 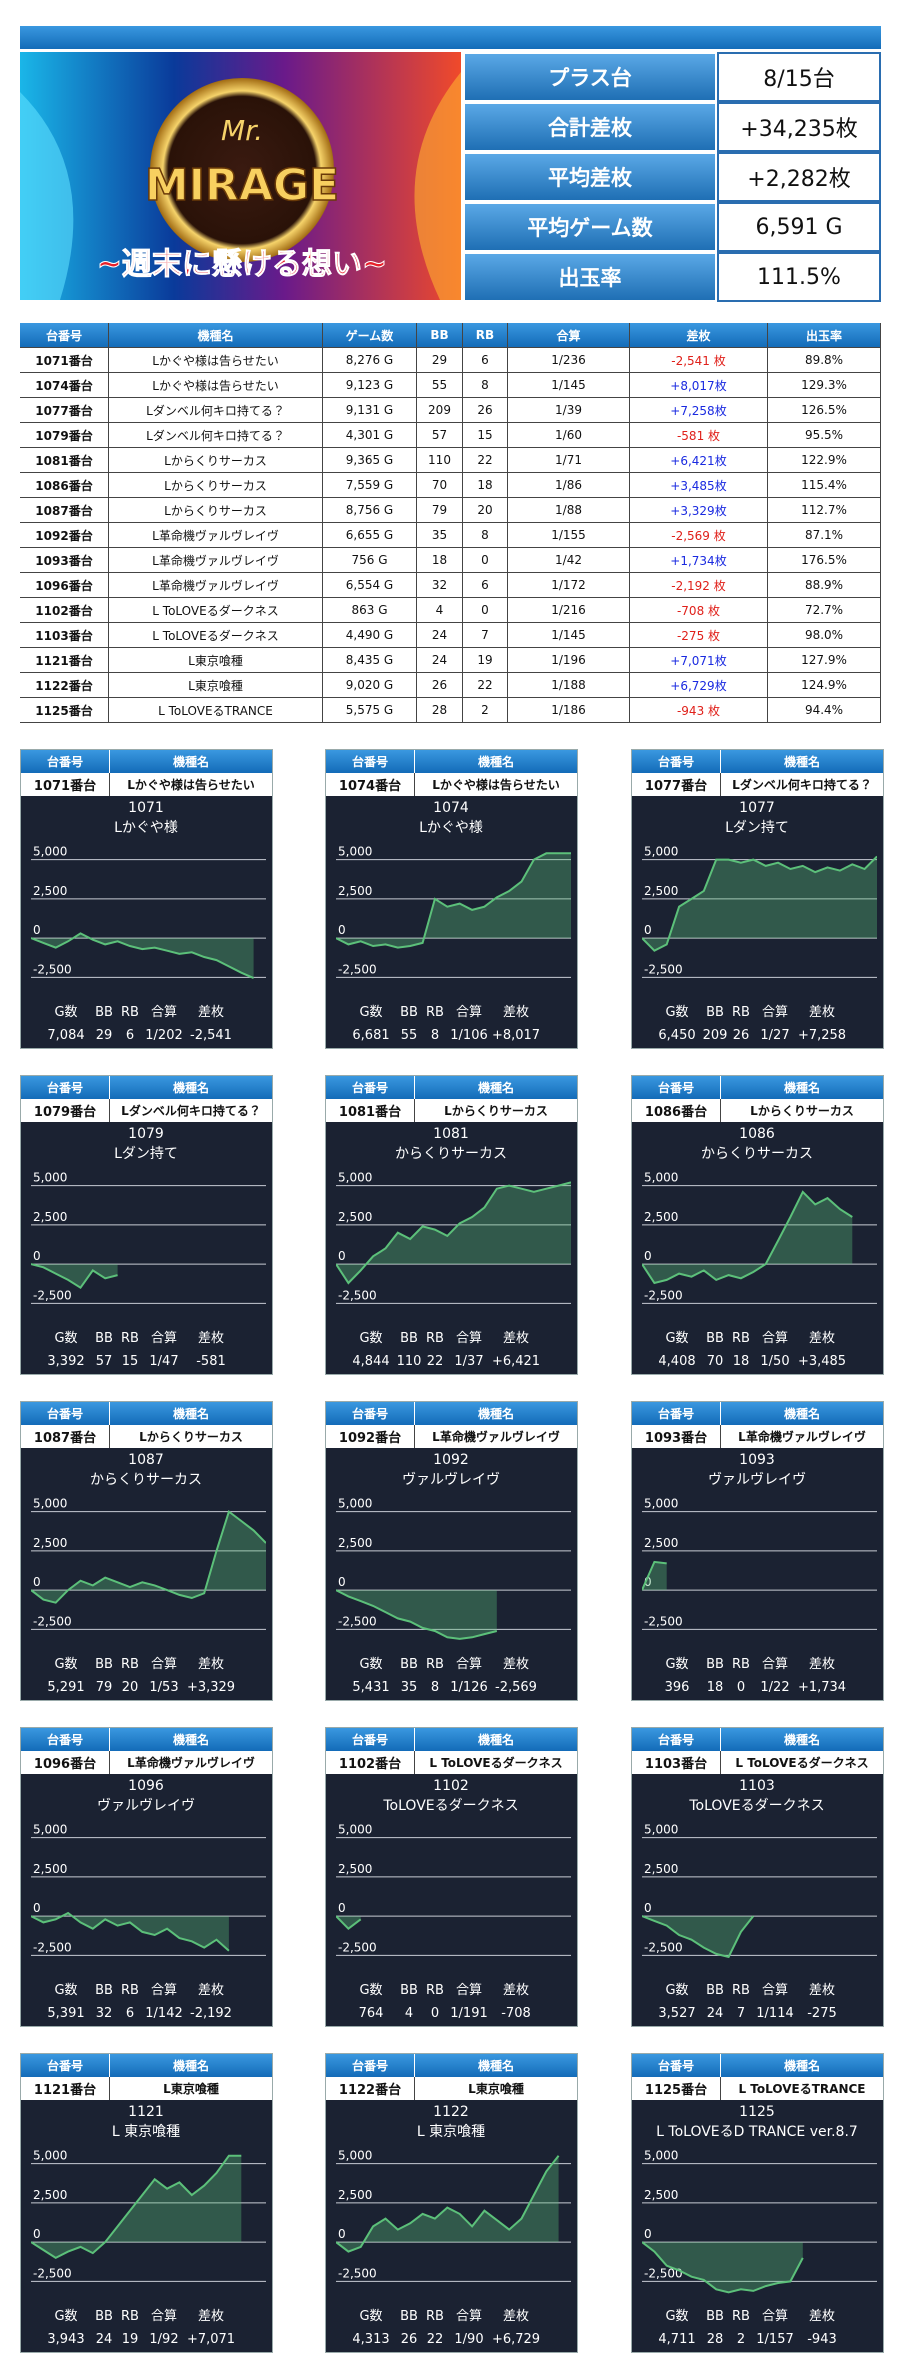 I want to click on table-cell: 6,655 G, so click(x=370, y=535).